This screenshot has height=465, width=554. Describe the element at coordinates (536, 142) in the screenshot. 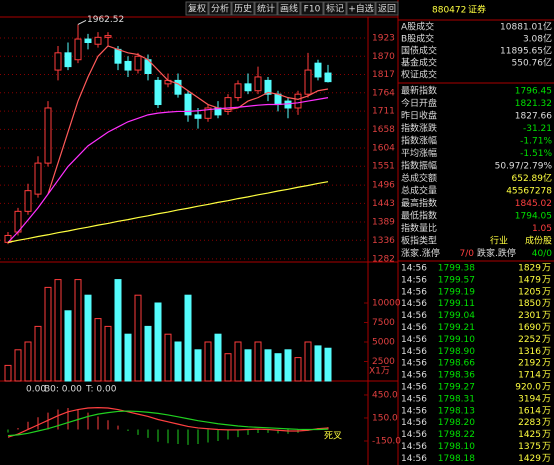

I see `row-value: -1.71%` at that location.